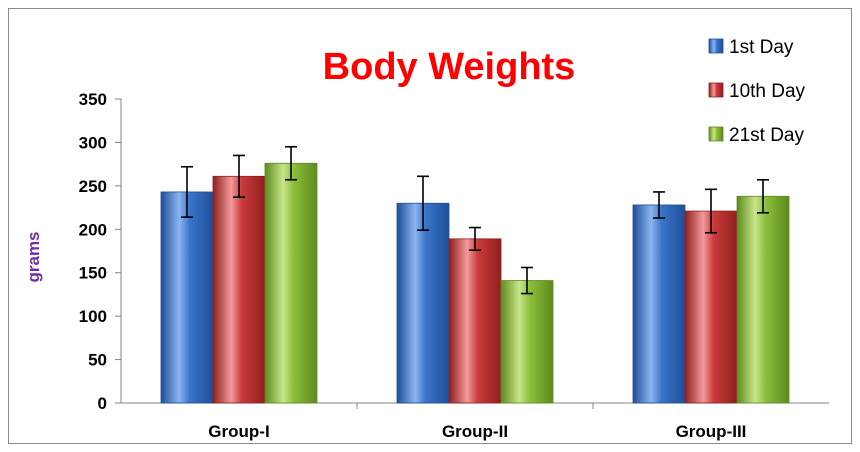 The image size is (860, 452). Describe the element at coordinates (659, 304) in the screenshot. I see `bar-1st-day-group-iii` at that location.